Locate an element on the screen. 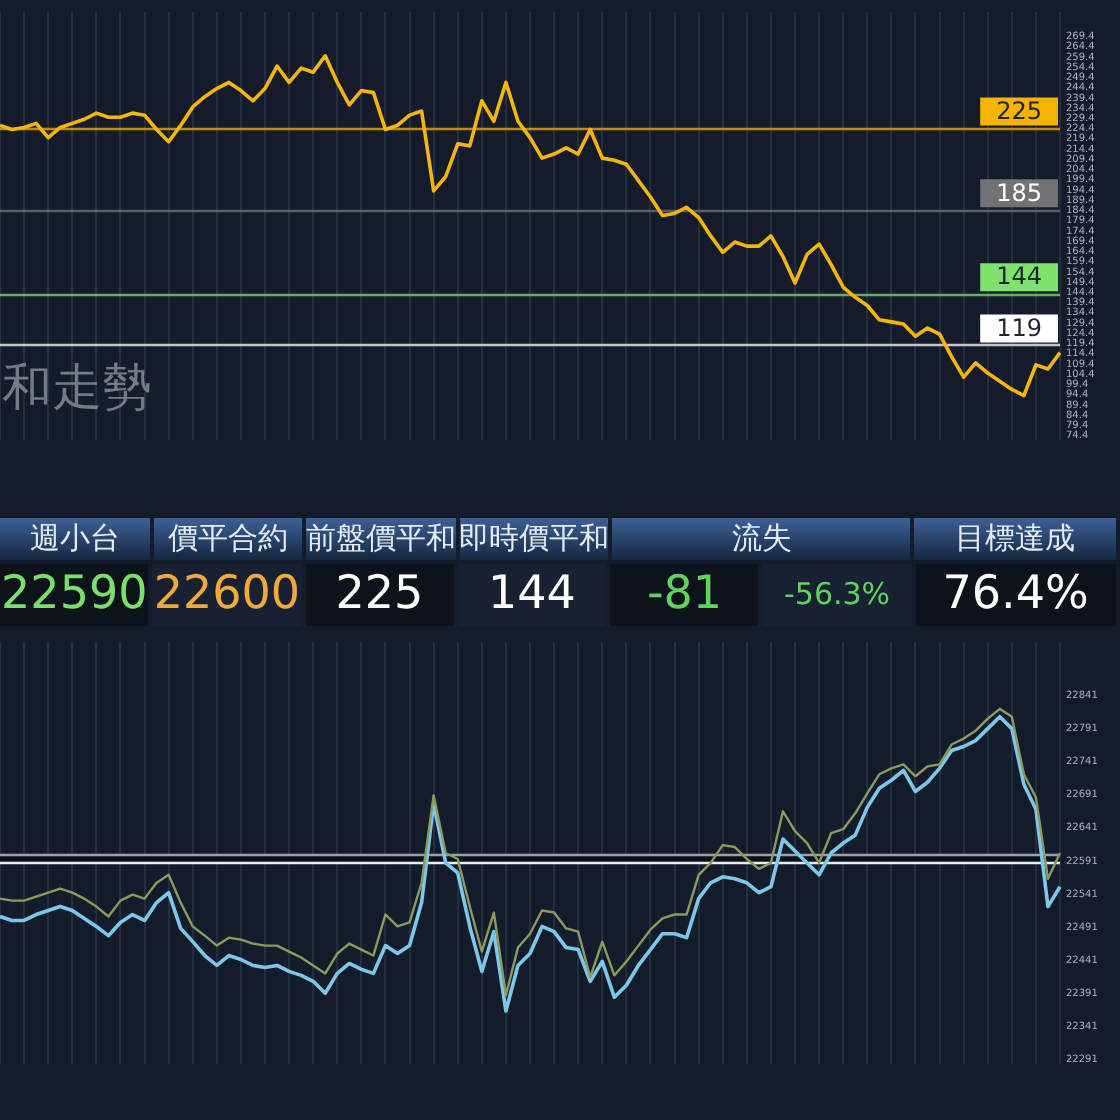 The width and height of the screenshot is (1120, 1120). text: 225 is located at coordinates (379, 594).